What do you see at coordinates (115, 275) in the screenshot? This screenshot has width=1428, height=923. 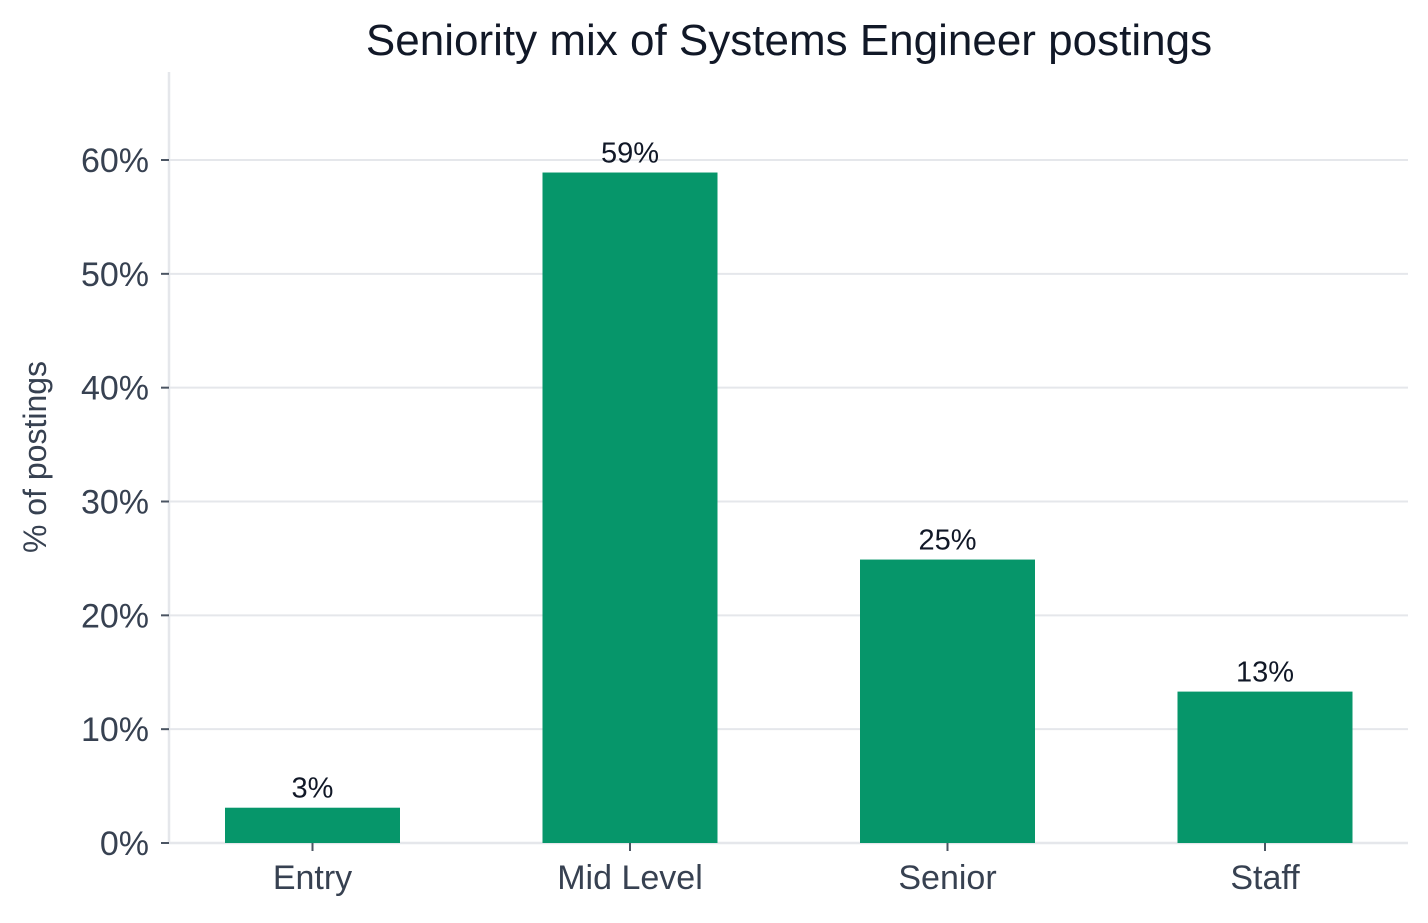 I see `y-tick-label: 50%` at bounding box center [115, 275].